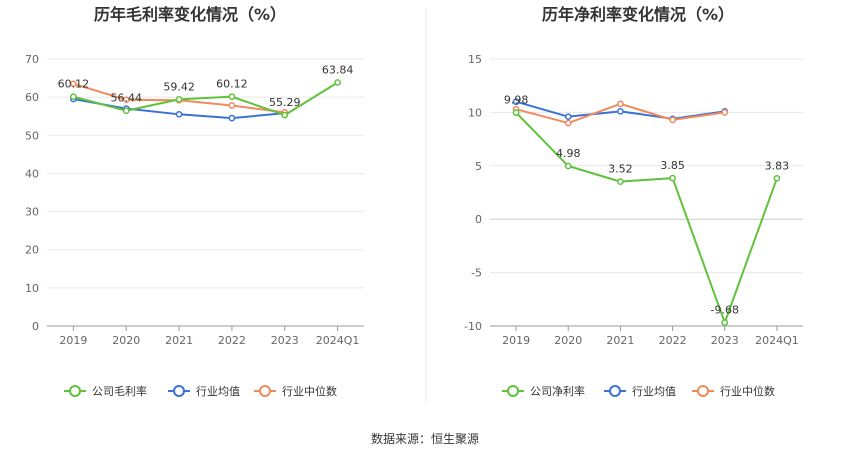  I want to click on chart2-y-tick-label: 15, so click(475, 59).